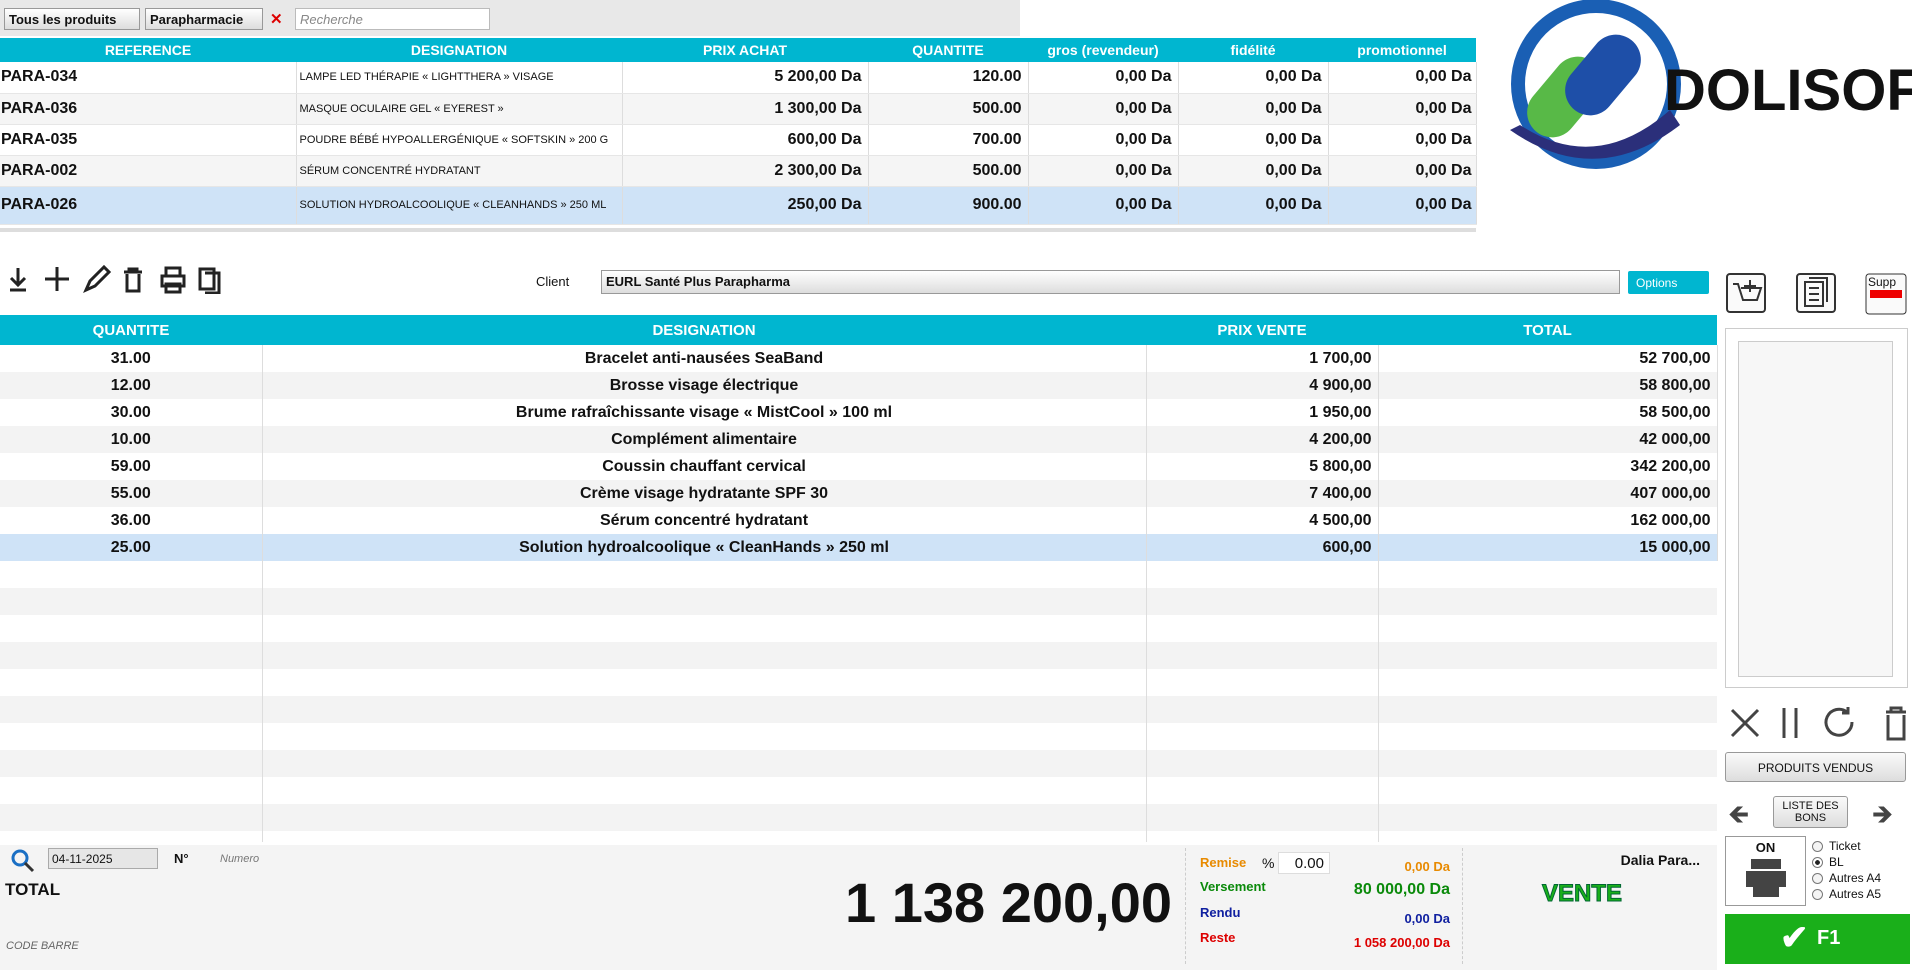  What do you see at coordinates (745, 50) in the screenshot?
I see `column-header: PRIX ACHAT` at bounding box center [745, 50].